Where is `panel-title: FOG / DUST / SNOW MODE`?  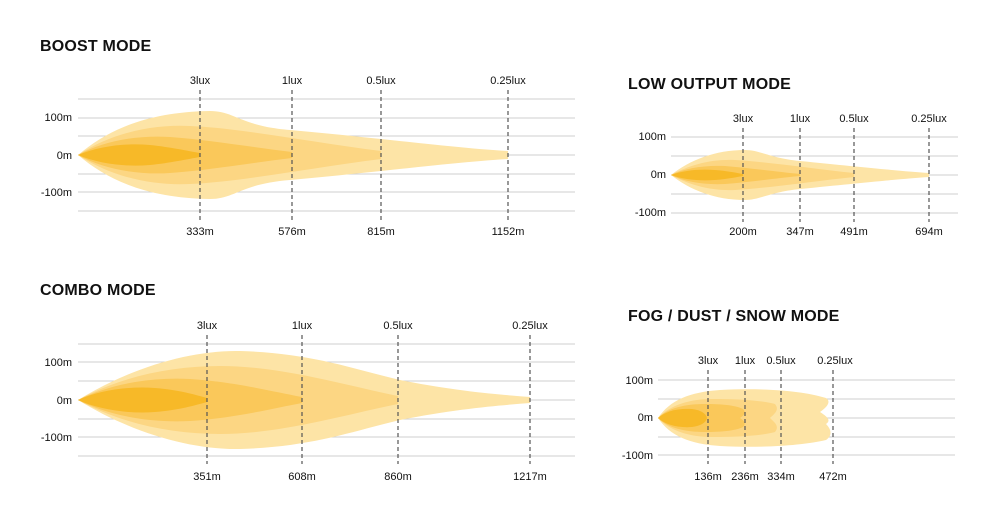 panel-title: FOG / DUST / SNOW MODE is located at coordinates (734, 316).